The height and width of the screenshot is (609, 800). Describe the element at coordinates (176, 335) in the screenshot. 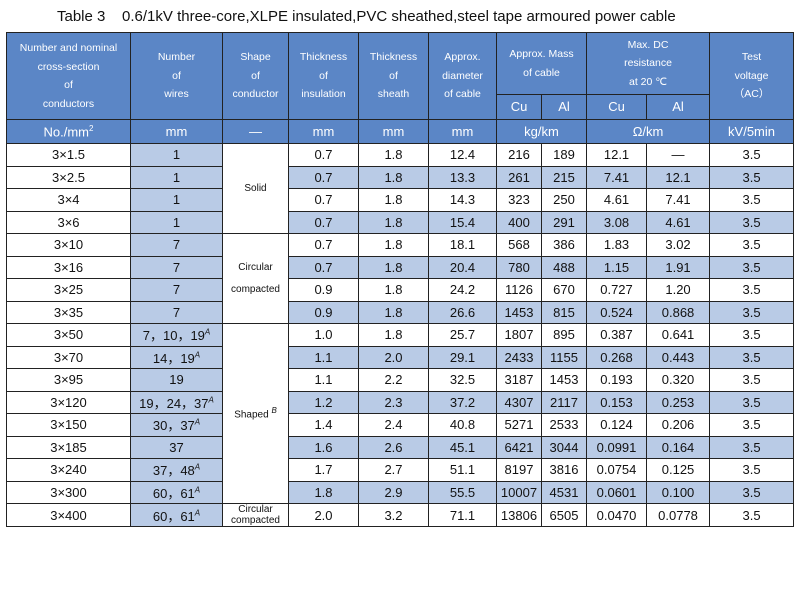

I see `cell-wires: 7，10，19A` at that location.